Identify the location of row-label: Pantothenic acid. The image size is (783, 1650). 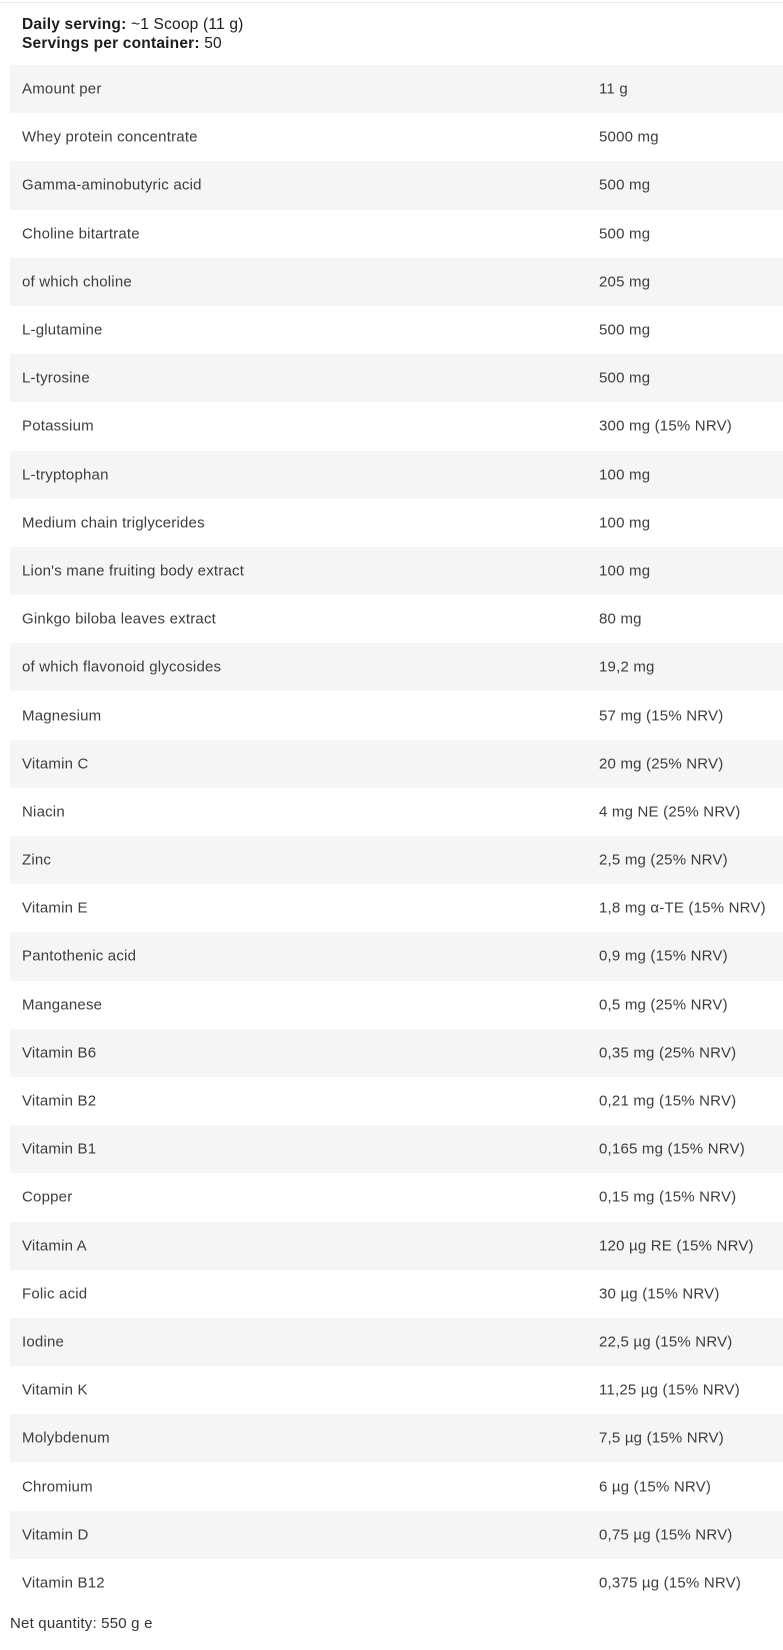
(79, 956).